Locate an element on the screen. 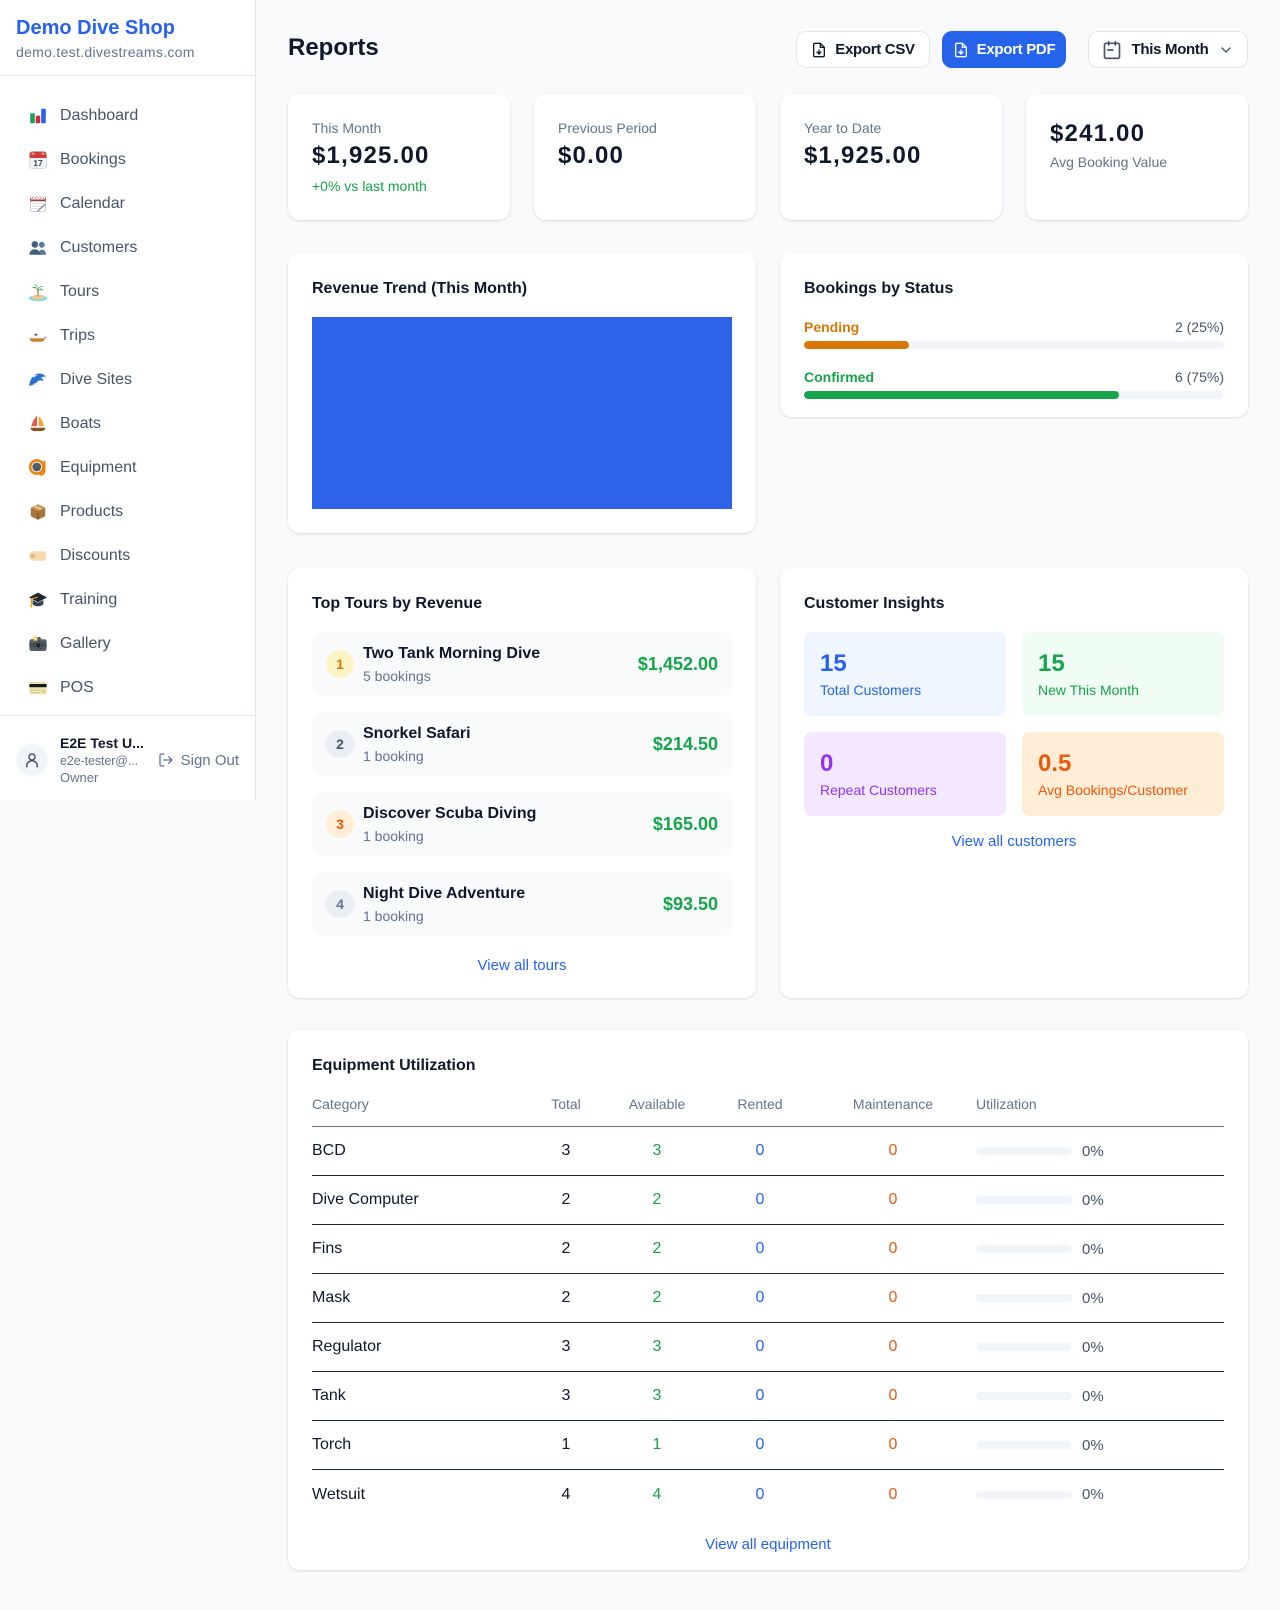 The image size is (1280, 1610). svg-text: 17 is located at coordinates (38, 163).